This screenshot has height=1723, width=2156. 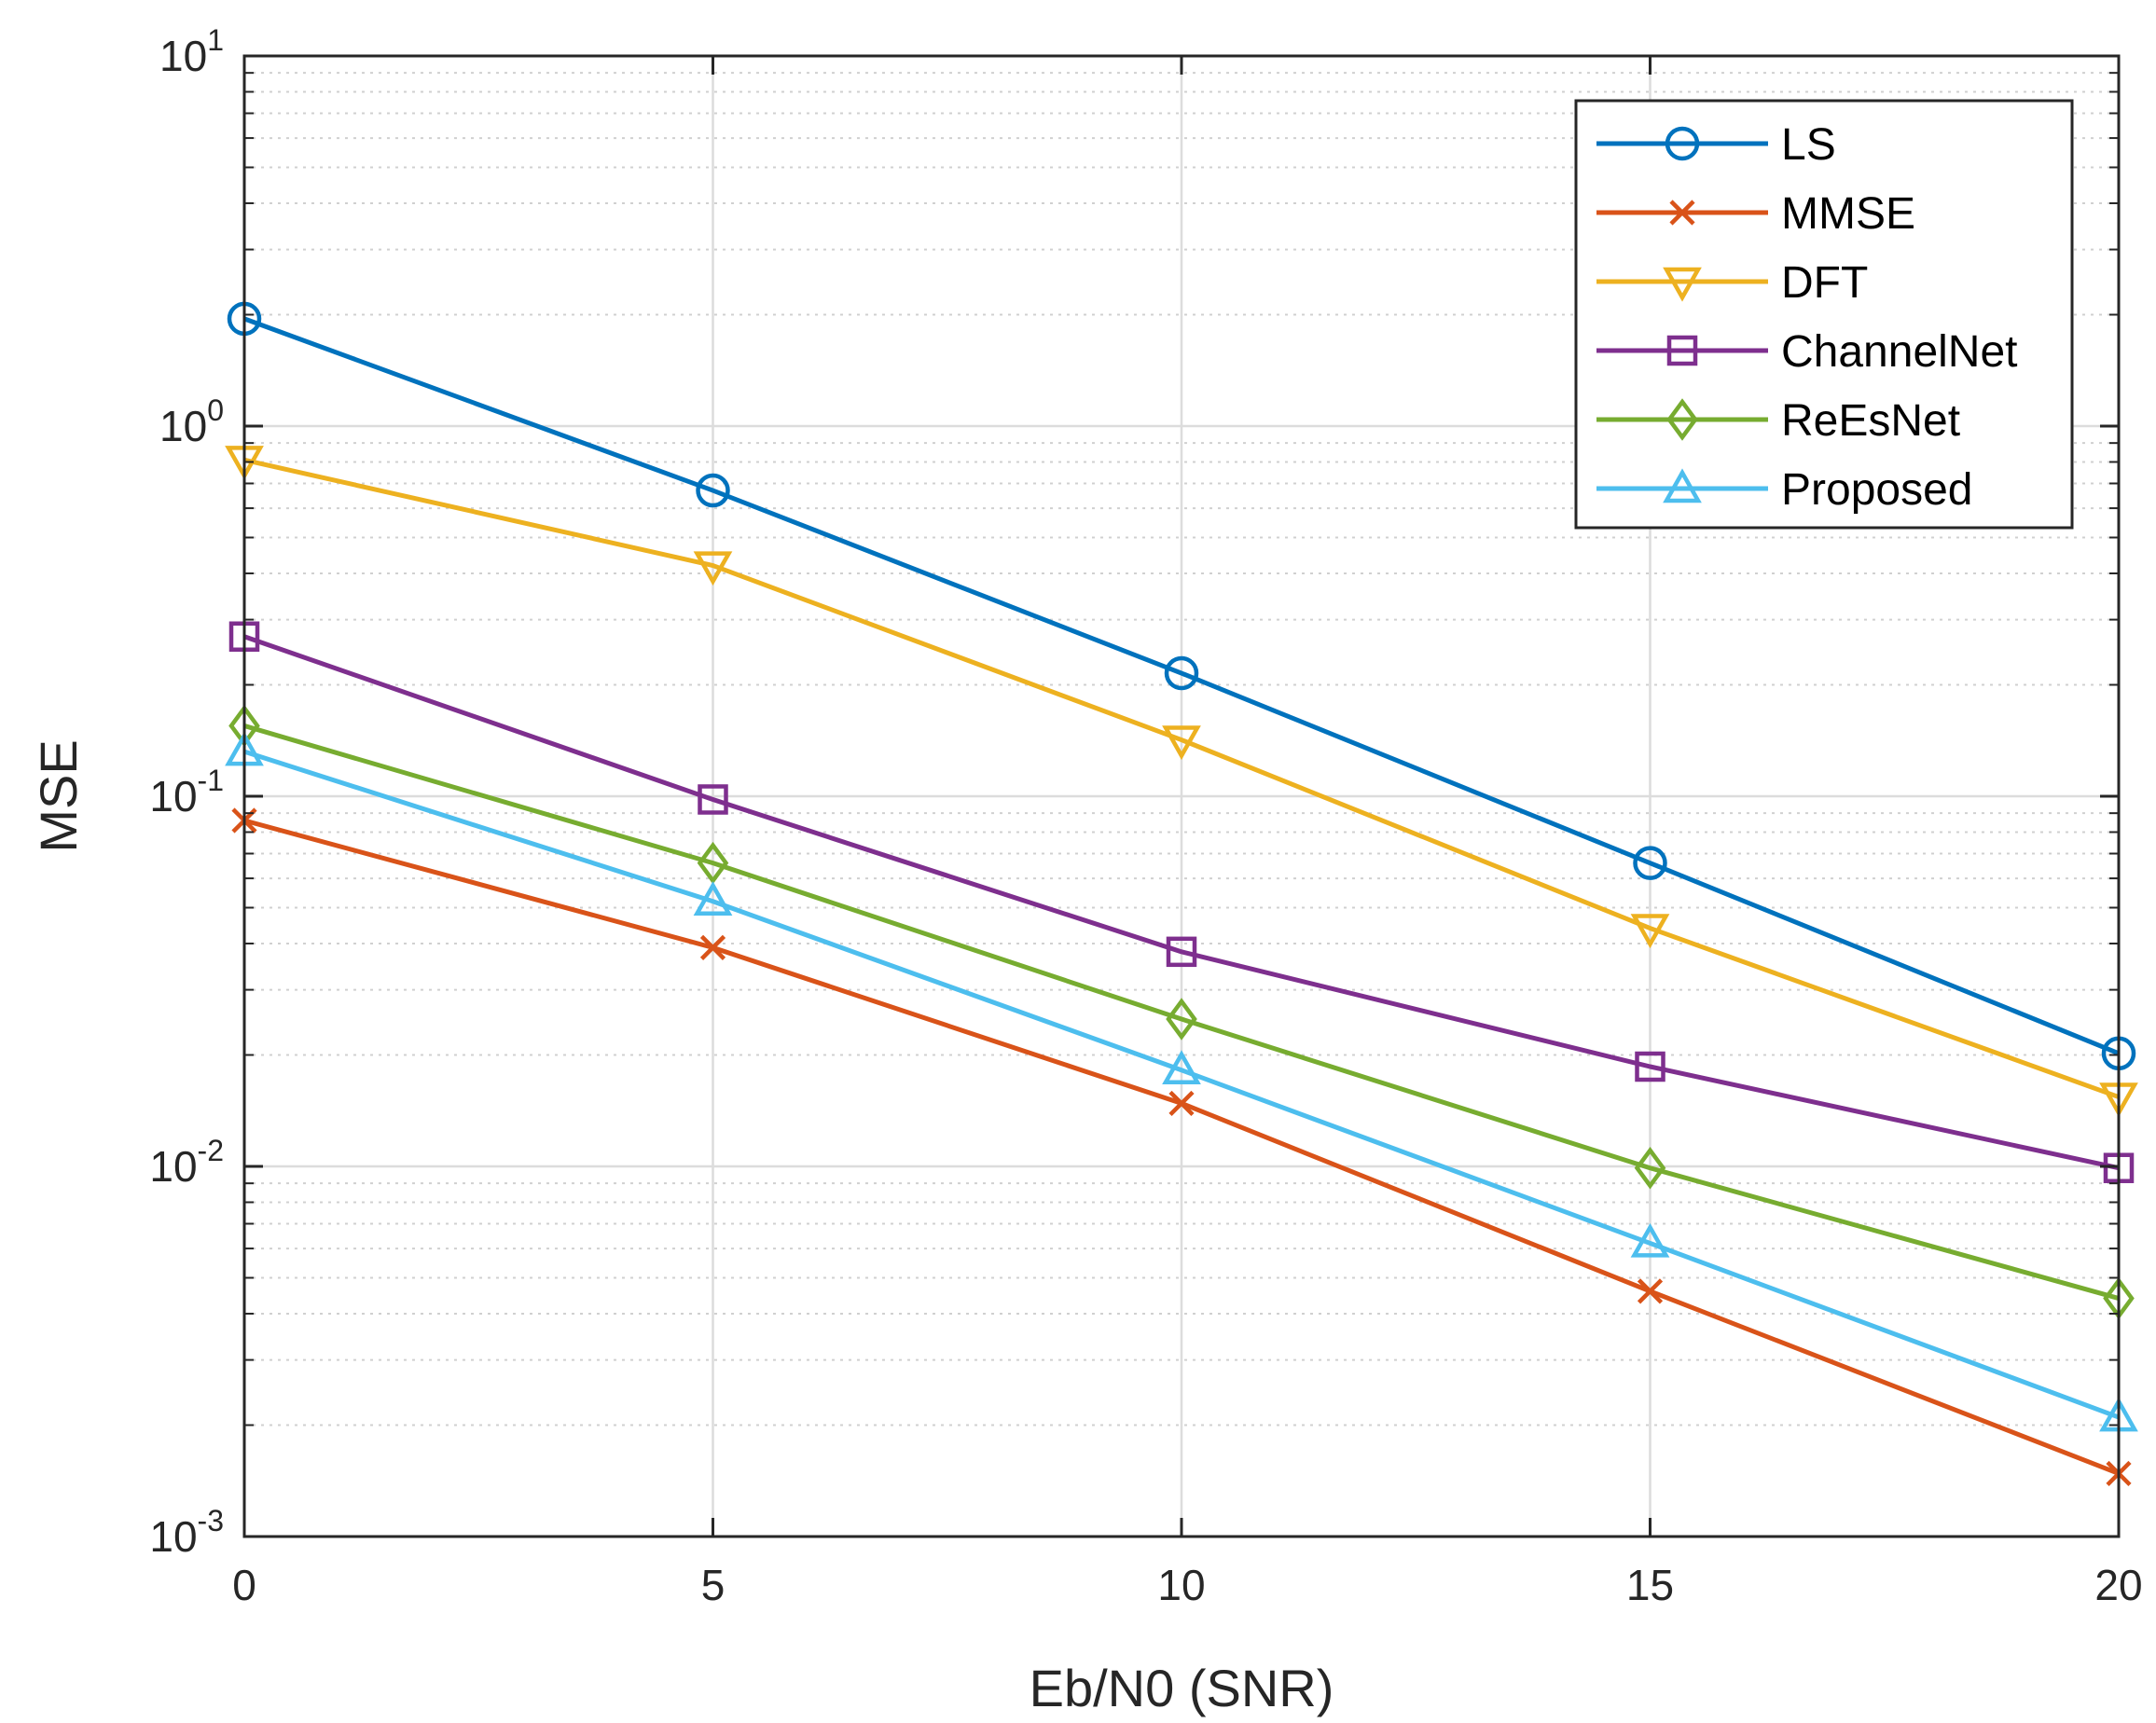 I want to click on x-tick-labels: 0 5 10 15 20, so click(x=1187, y=1585).